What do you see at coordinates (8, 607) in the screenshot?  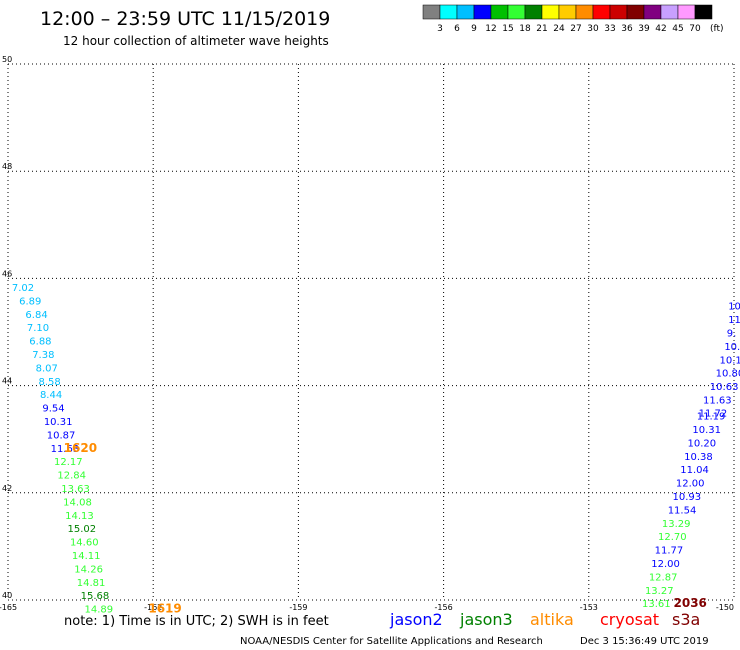 I see `x-tick-label: -165` at bounding box center [8, 607].